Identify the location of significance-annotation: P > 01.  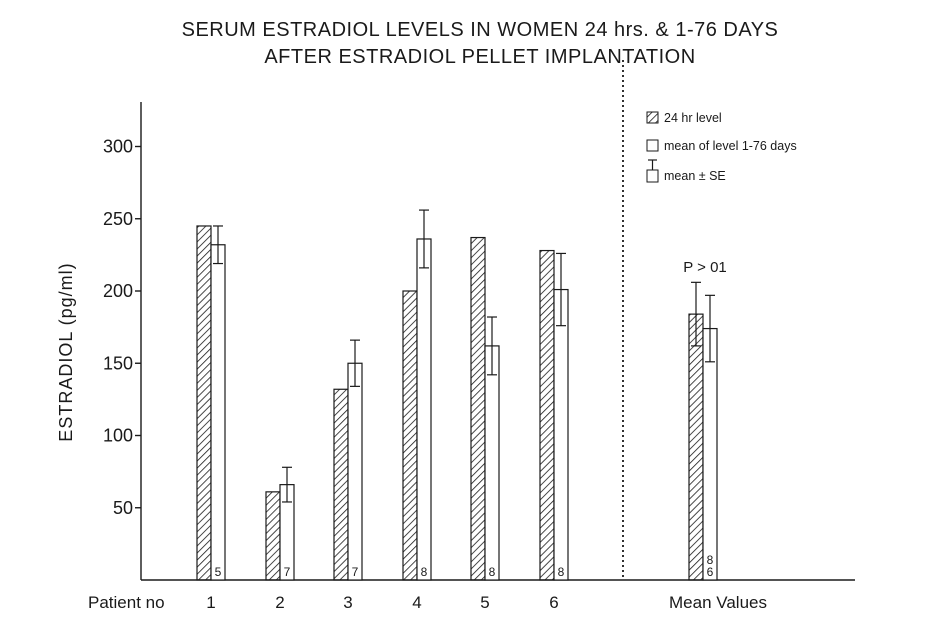
(705, 267).